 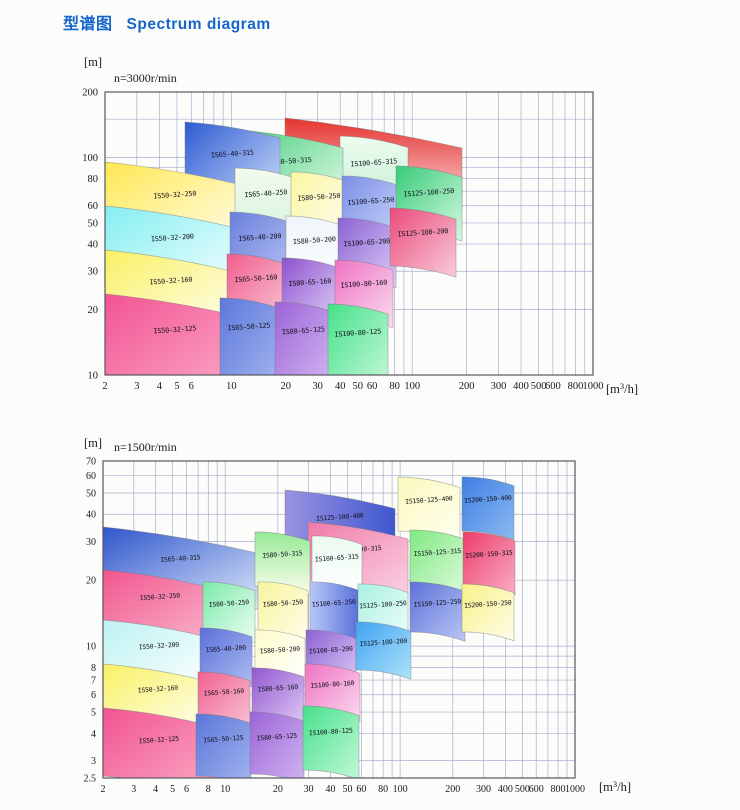 What do you see at coordinates (93, 734) in the screenshot?
I see `y-tick-label: 4` at bounding box center [93, 734].